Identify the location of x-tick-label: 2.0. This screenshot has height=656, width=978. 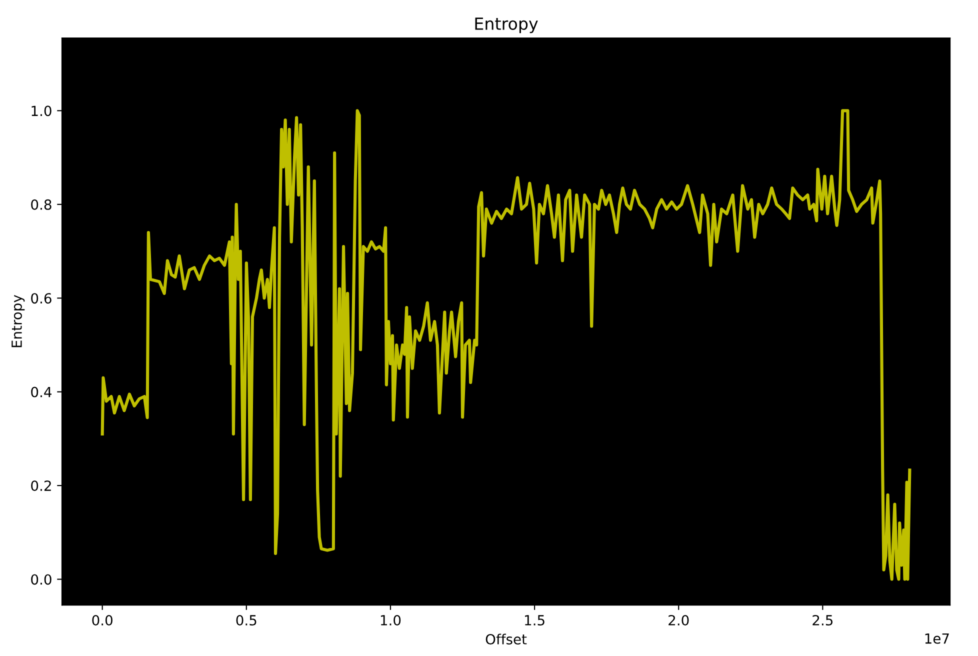
(678, 620).